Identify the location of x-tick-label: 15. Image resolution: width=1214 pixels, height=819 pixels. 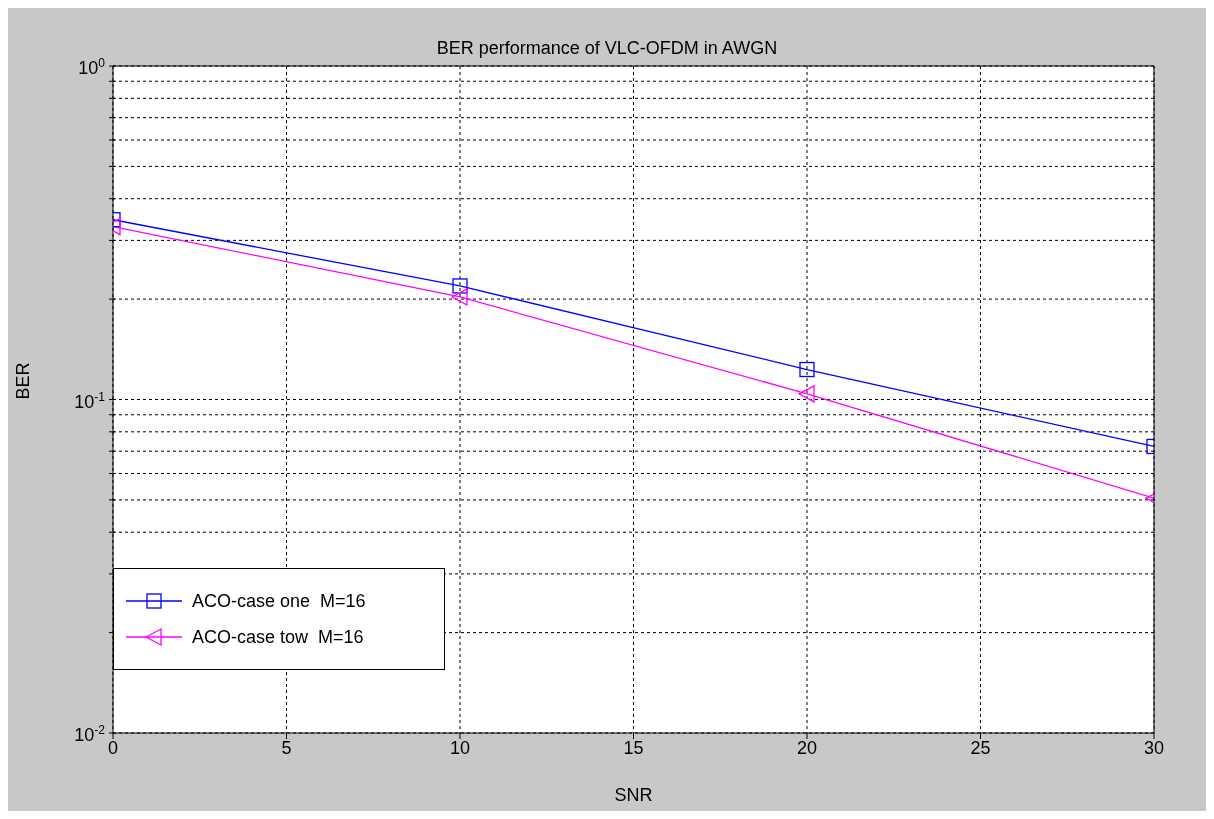
(633, 747).